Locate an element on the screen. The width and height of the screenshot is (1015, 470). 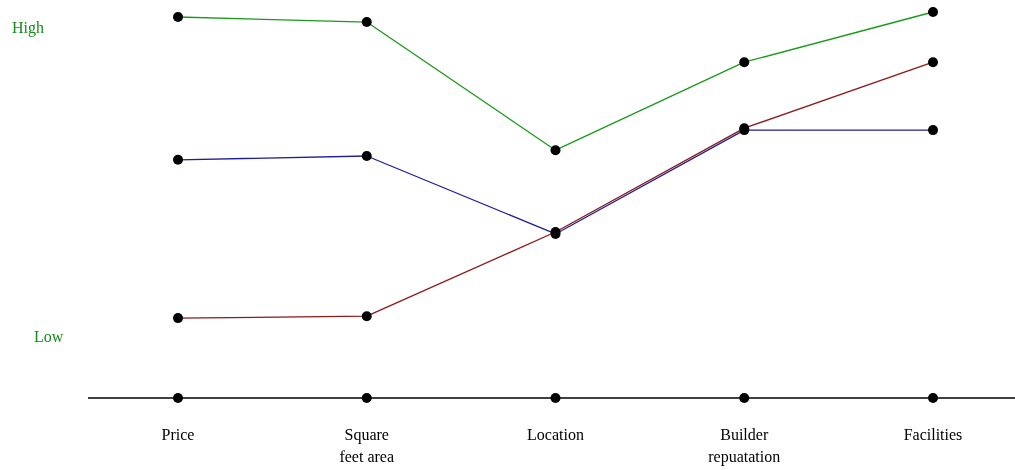
x-tick-label: Location is located at coordinates (555, 434).